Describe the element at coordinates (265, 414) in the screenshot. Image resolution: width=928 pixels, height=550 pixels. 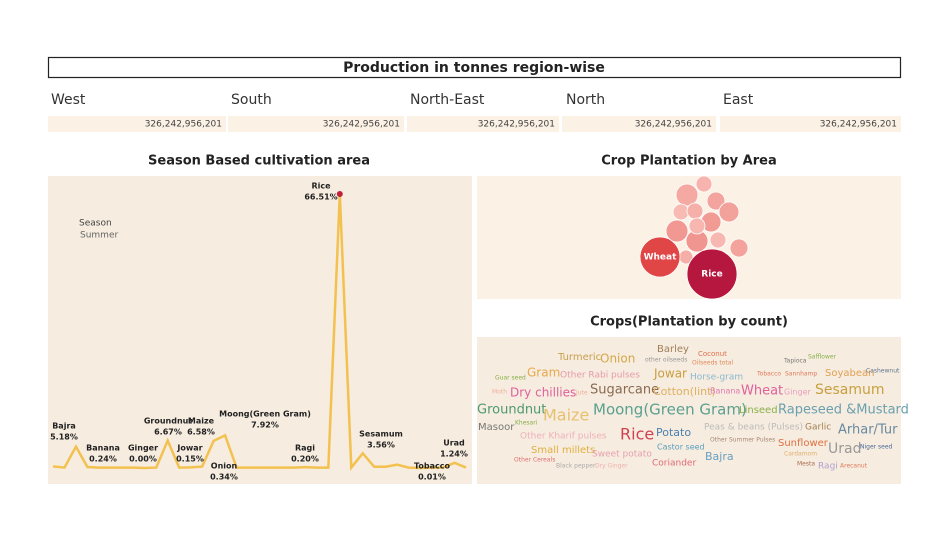
I see `point-label: Moong(Green Gram)` at that location.